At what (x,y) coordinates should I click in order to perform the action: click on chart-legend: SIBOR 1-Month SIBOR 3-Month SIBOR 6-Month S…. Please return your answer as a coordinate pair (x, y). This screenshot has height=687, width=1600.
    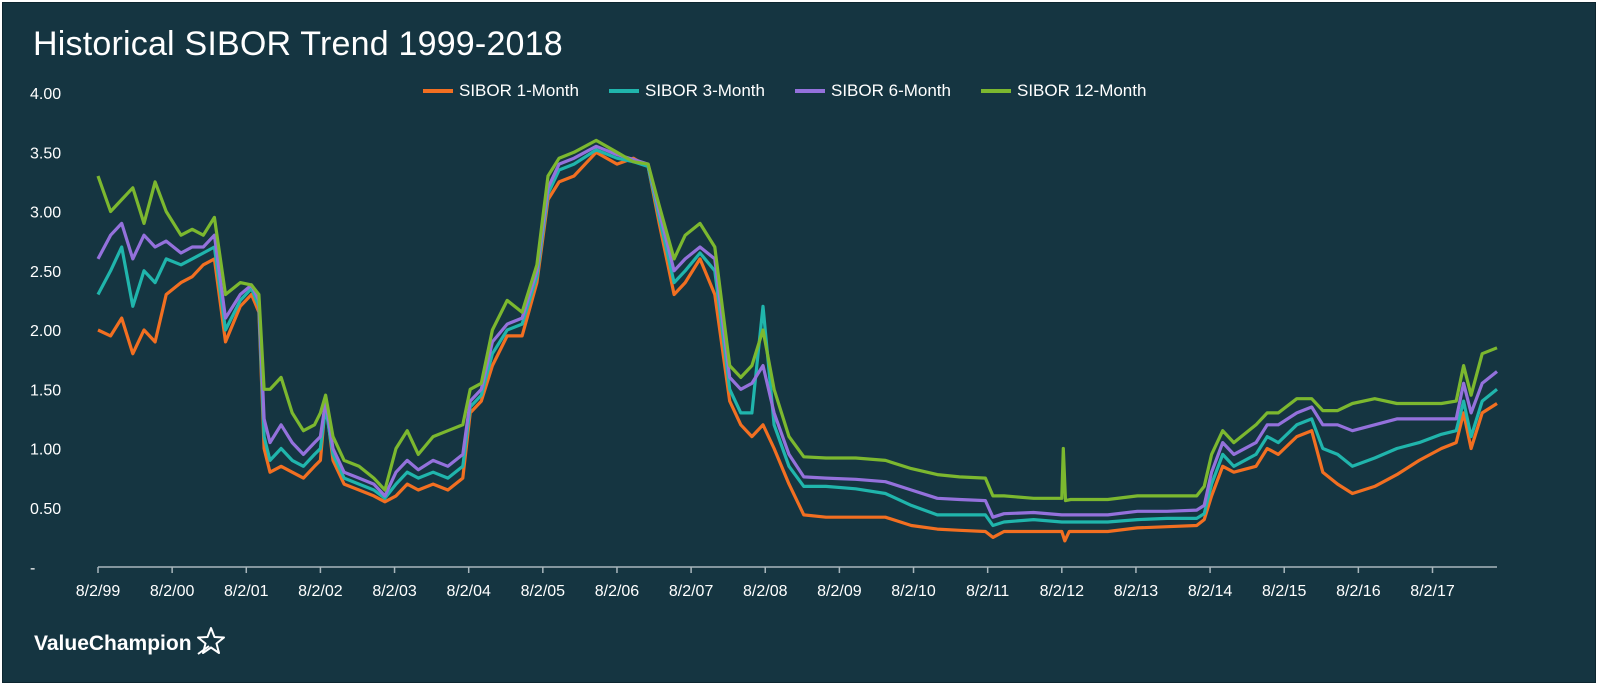
    Looking at the image, I should click on (784, 91).